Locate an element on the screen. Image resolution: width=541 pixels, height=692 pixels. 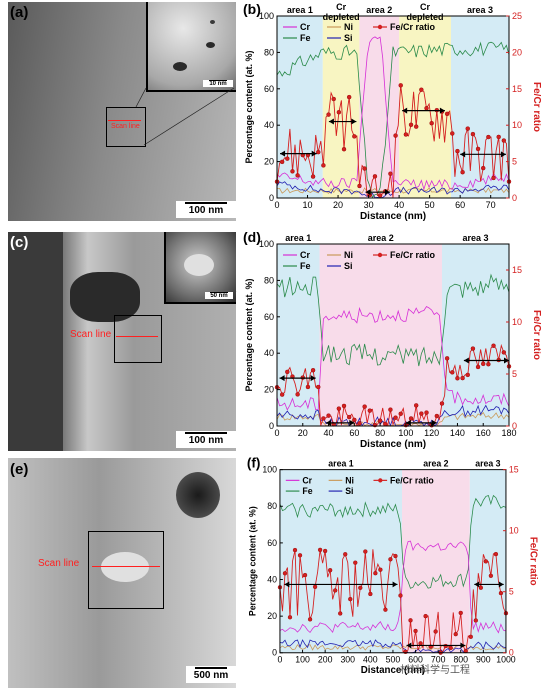
x-tick-label: 800 is located at coordinates (460, 660).